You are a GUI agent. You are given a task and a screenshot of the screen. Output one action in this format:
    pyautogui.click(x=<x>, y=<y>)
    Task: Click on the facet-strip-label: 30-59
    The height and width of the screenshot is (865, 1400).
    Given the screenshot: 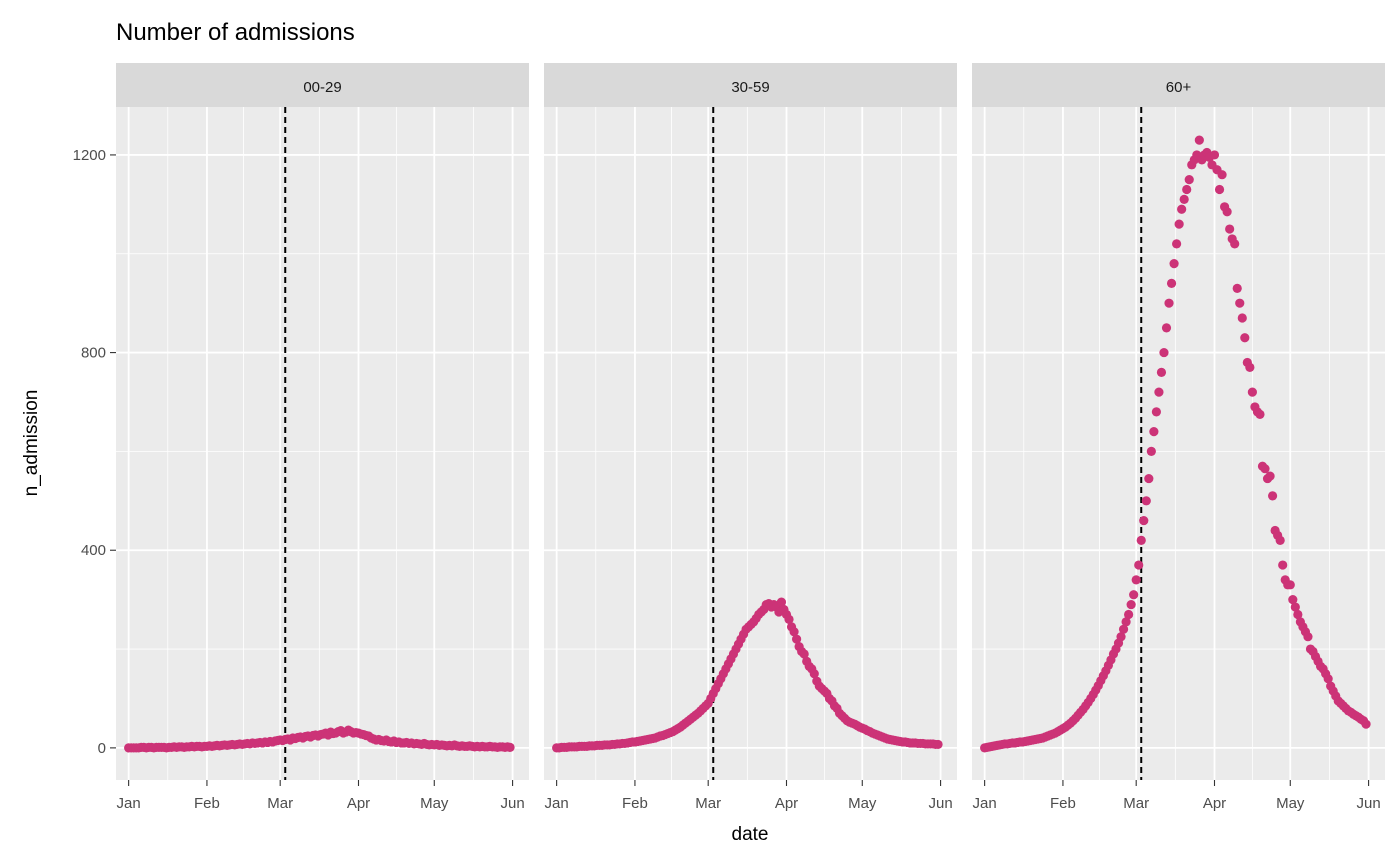 What is the action you would take?
    pyautogui.click(x=750, y=87)
    